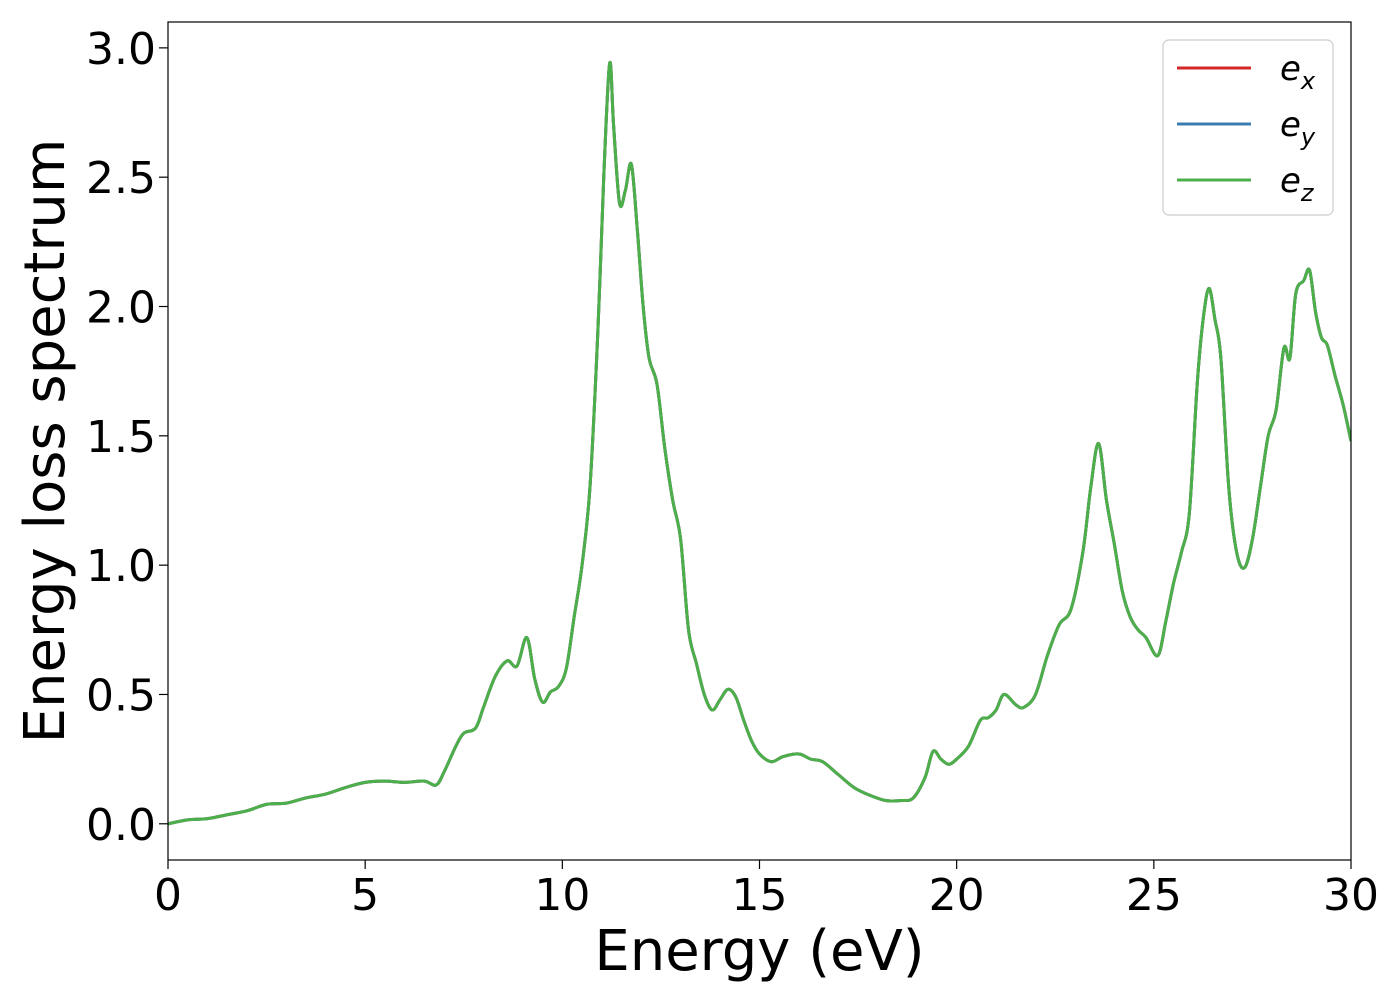 This screenshot has height=1000, width=1400. I want to click on y-tick-label: 1.5, so click(121, 437).